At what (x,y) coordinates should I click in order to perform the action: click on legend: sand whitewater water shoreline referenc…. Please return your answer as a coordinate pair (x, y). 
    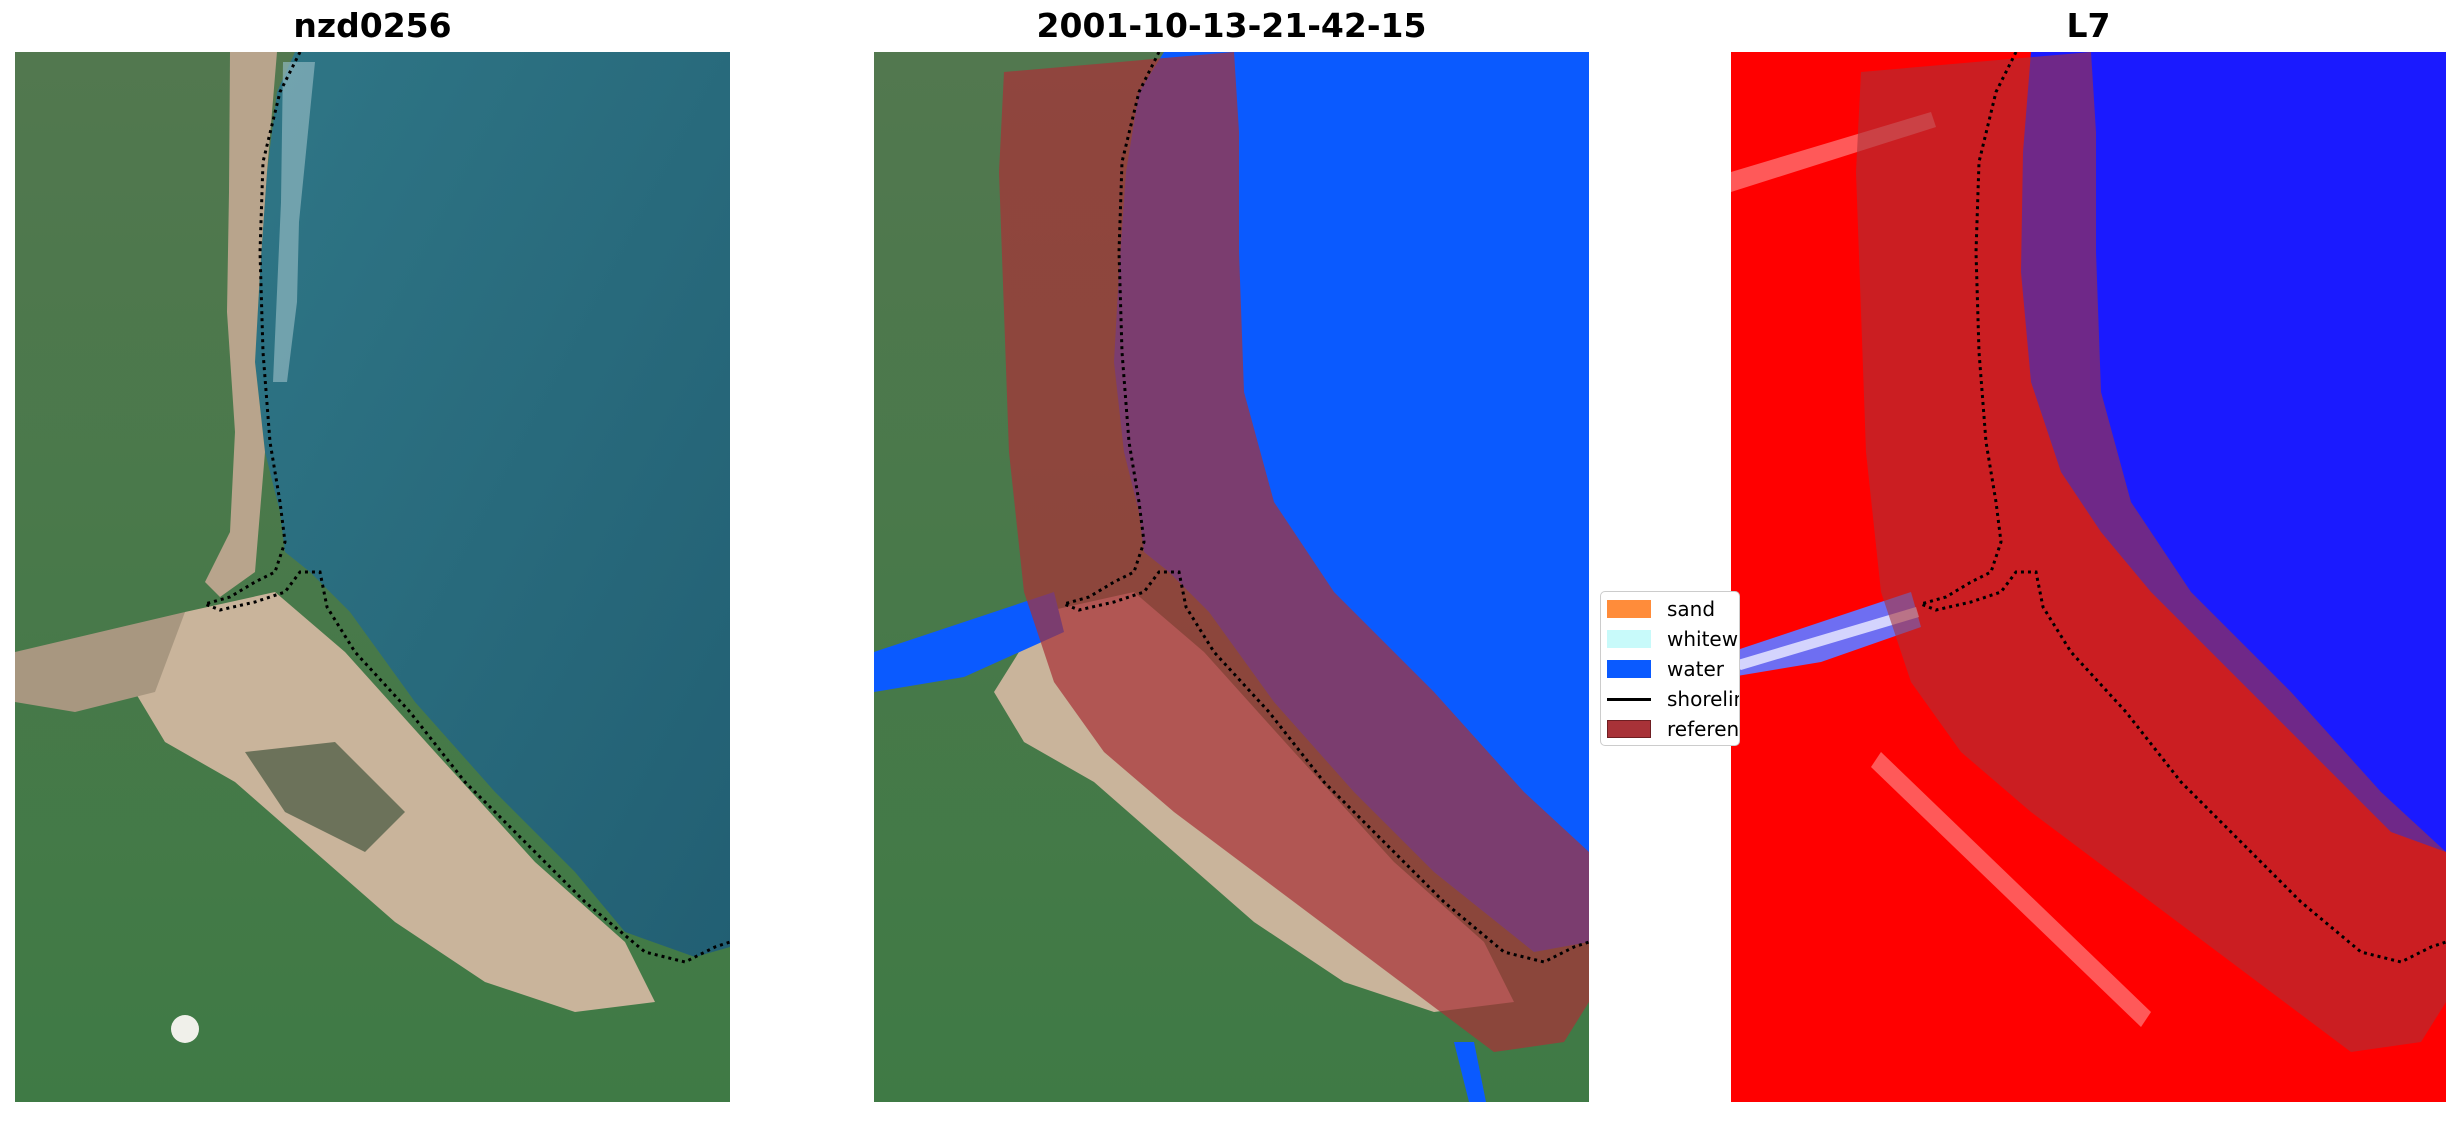
    Looking at the image, I should click on (1670, 668).